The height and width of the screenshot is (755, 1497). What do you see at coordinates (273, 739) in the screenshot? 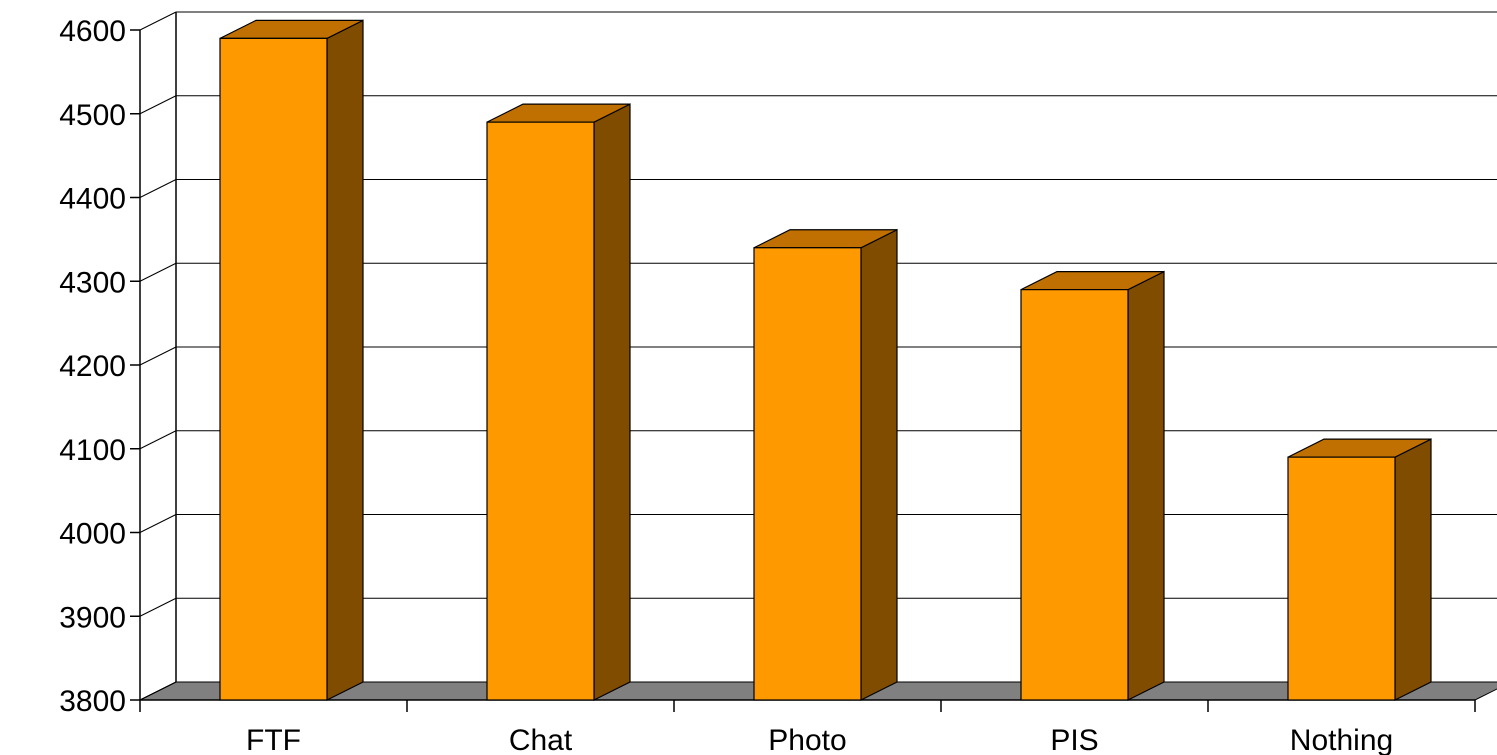
I see `x-tick-label: FTF` at bounding box center [273, 739].